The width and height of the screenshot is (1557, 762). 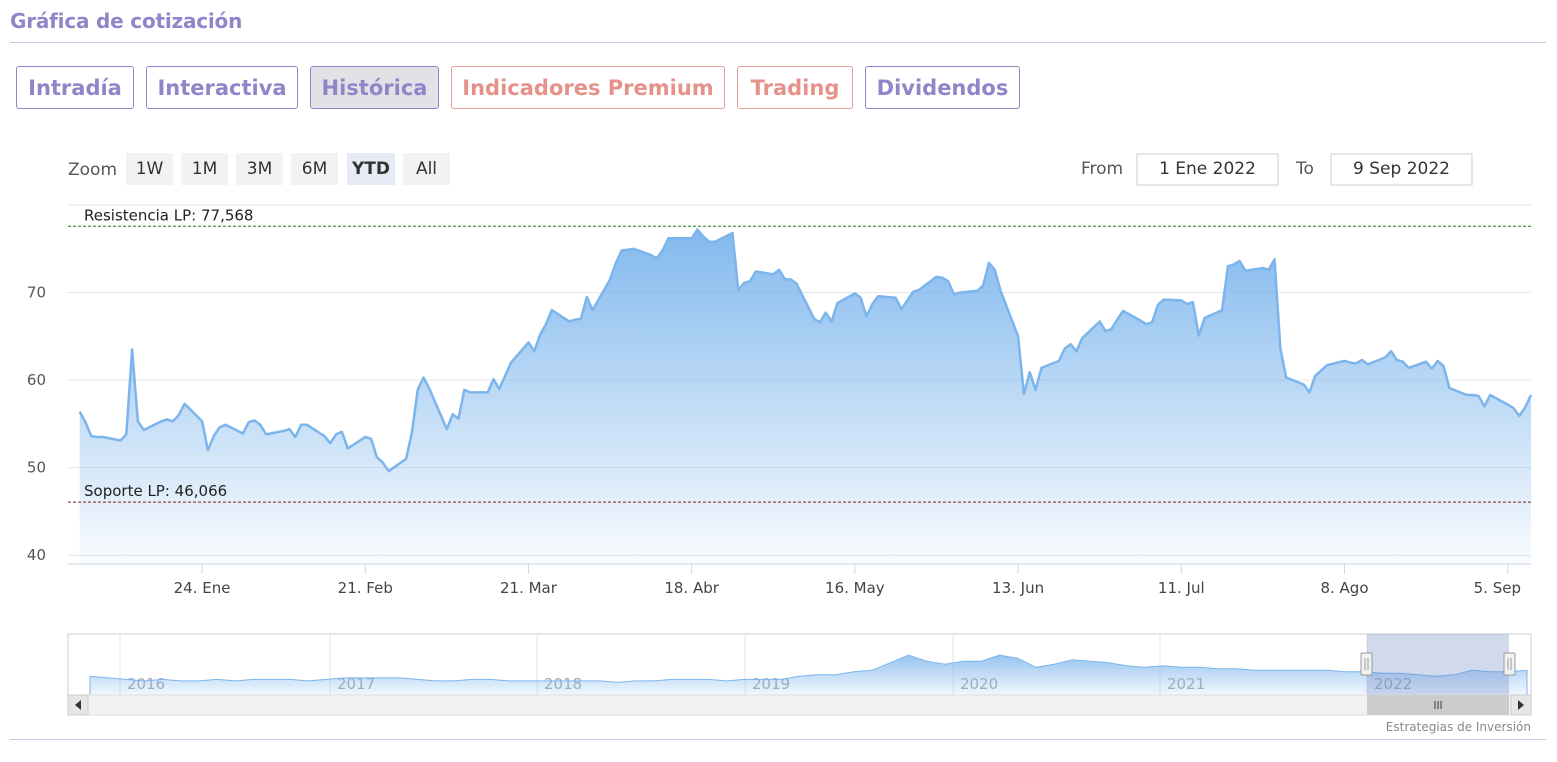 What do you see at coordinates (36, 555) in the screenshot?
I see `y-tick-label: 40` at bounding box center [36, 555].